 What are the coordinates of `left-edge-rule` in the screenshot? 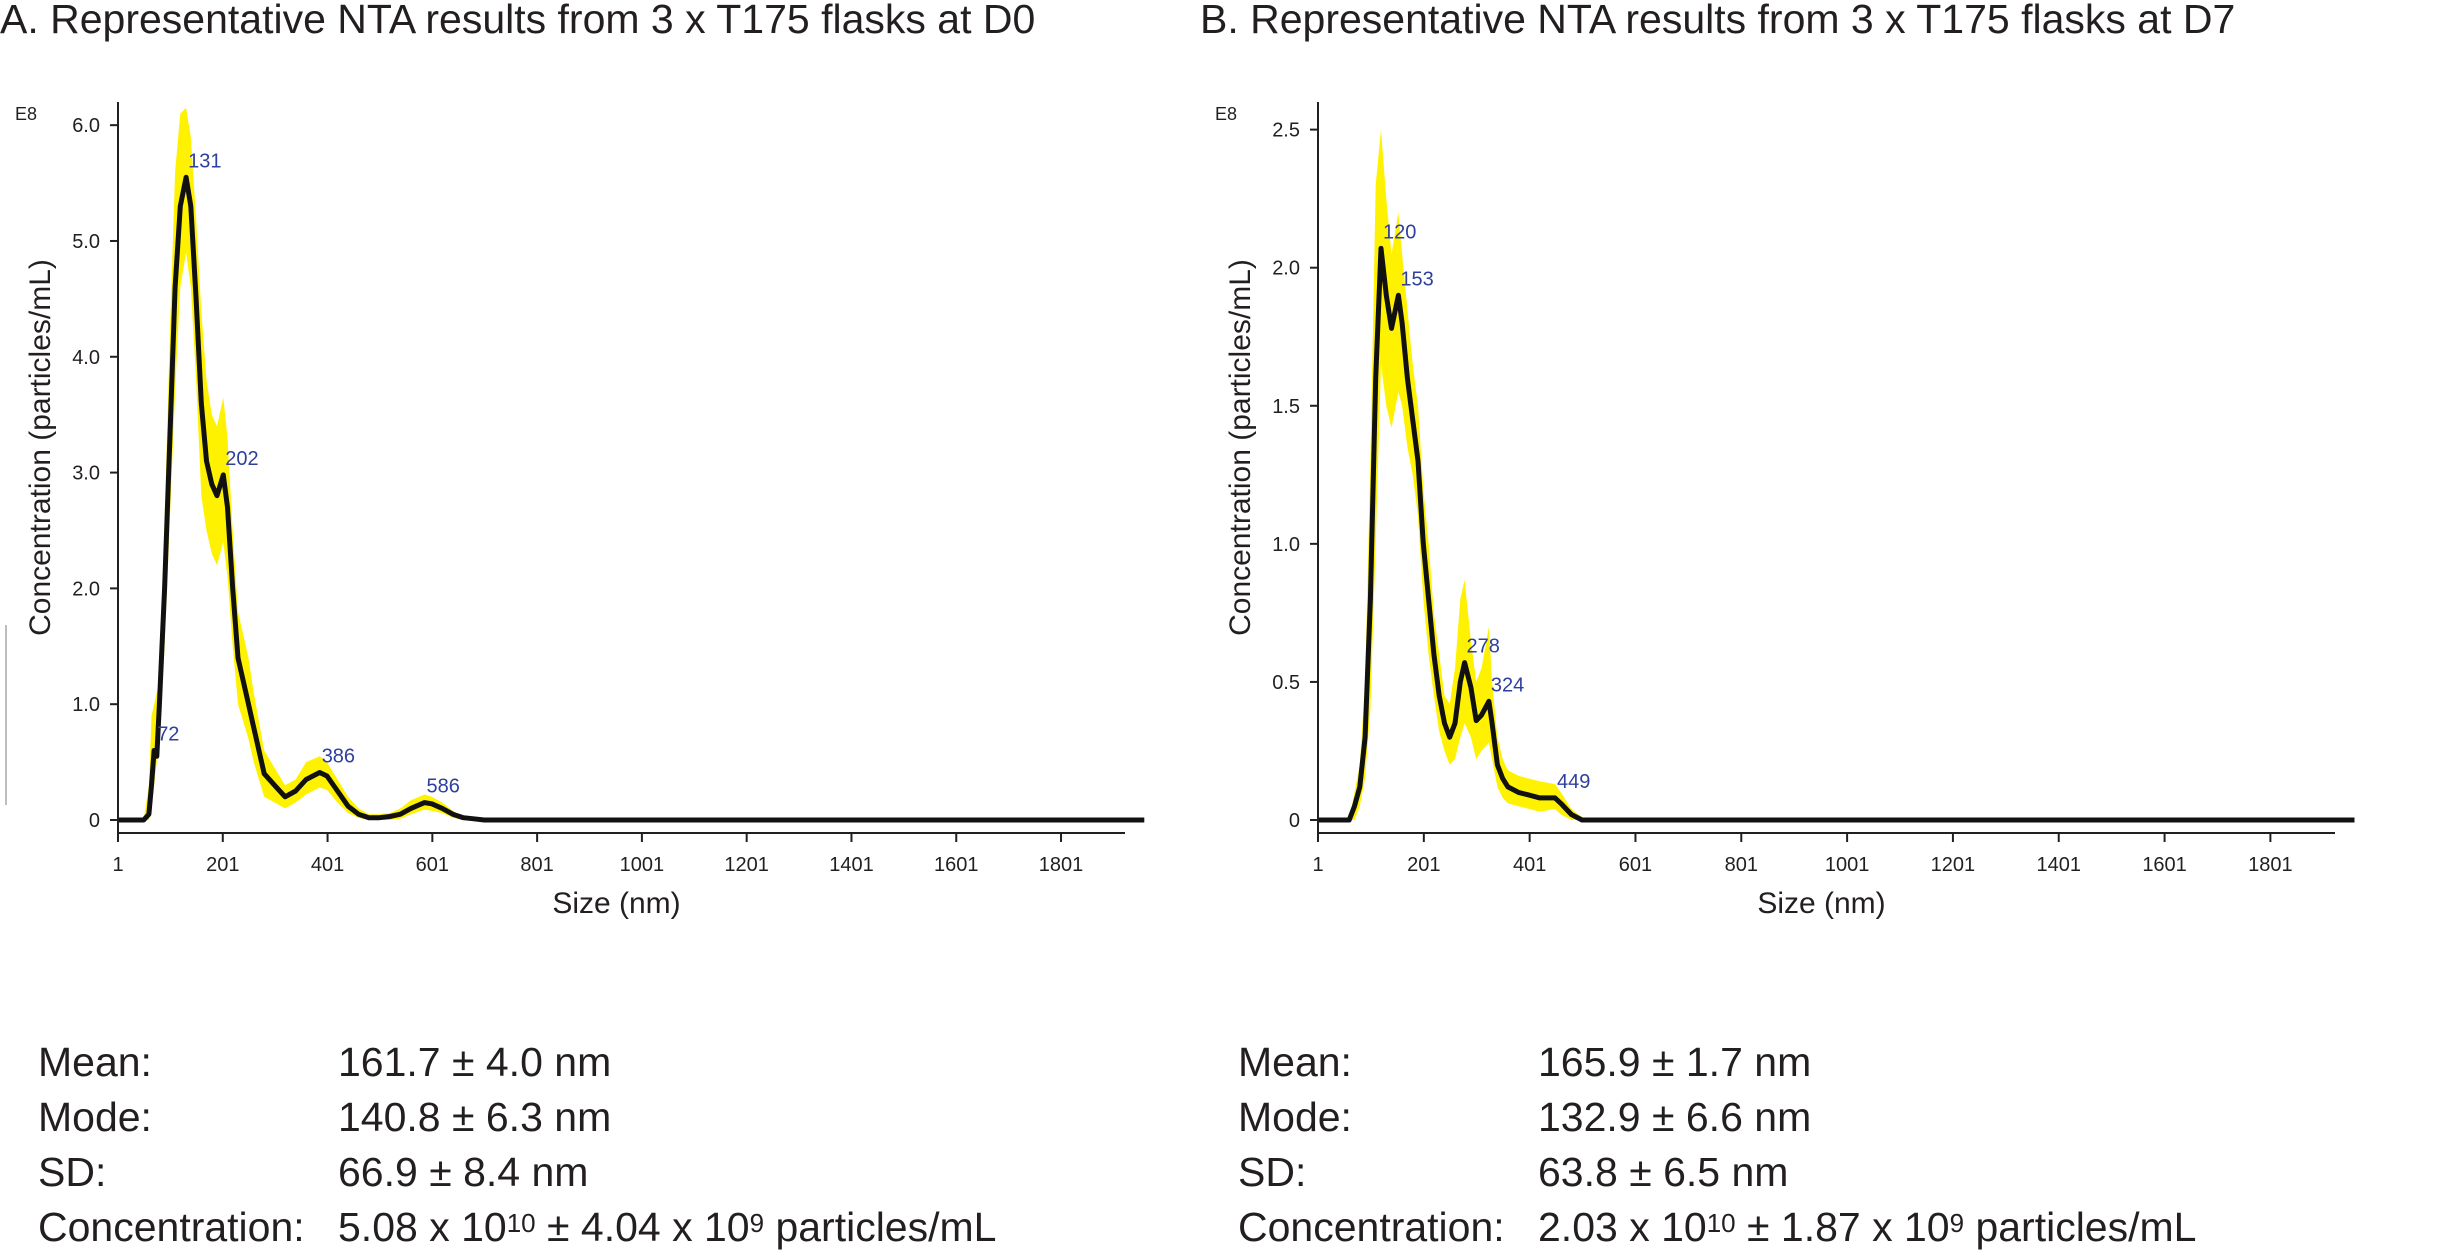 It's located at (6, 715).